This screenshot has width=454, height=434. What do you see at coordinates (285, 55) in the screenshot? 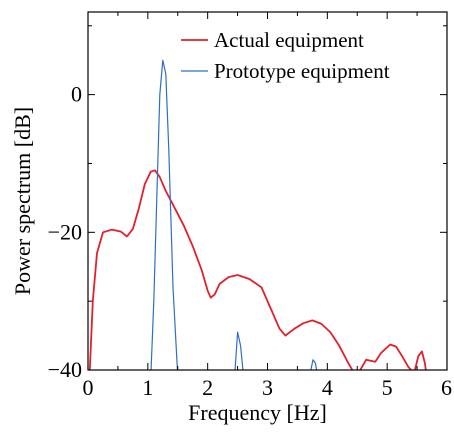
I see `chart-legend: Actual equipment Prototype equipment` at bounding box center [285, 55].